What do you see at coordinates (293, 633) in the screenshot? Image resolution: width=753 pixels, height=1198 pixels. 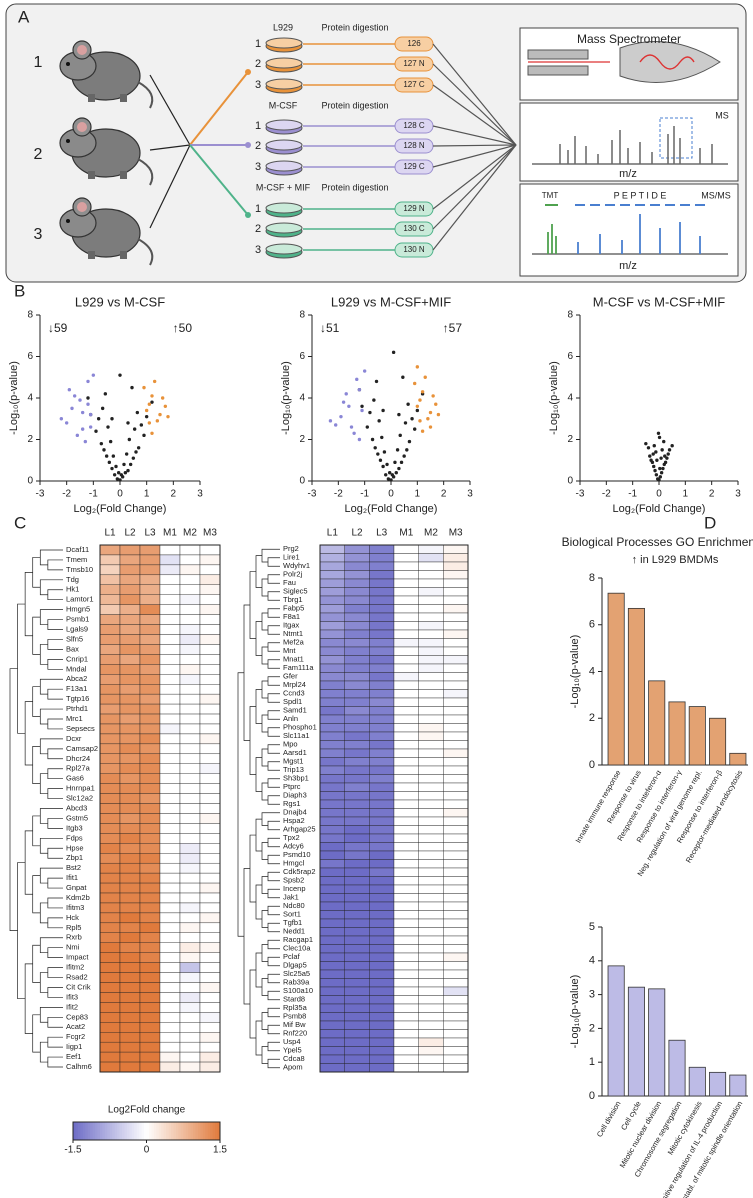 I see `row-label: Ntmt1` at bounding box center [293, 633].